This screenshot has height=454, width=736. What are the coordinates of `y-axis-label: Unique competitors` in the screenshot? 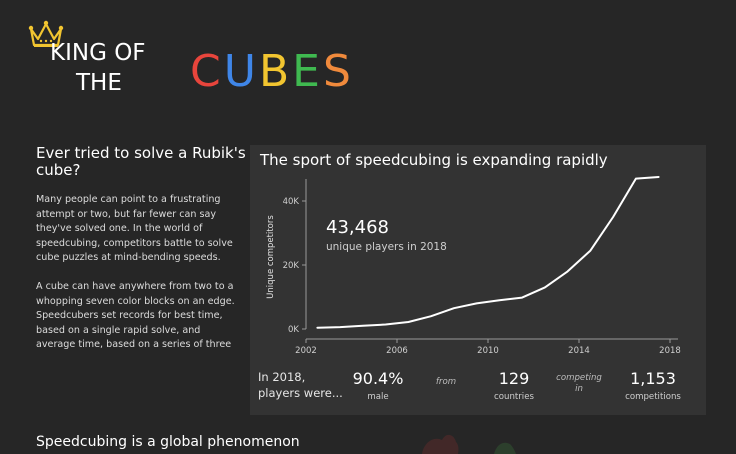 It's located at (271, 257).